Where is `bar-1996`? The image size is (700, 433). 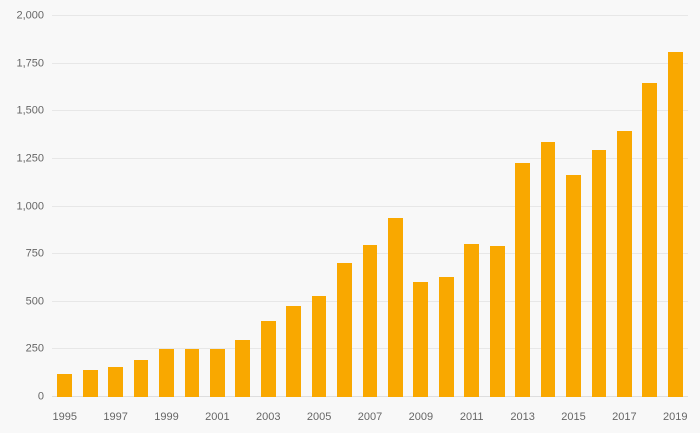
bar-1996 is located at coordinates (90, 383).